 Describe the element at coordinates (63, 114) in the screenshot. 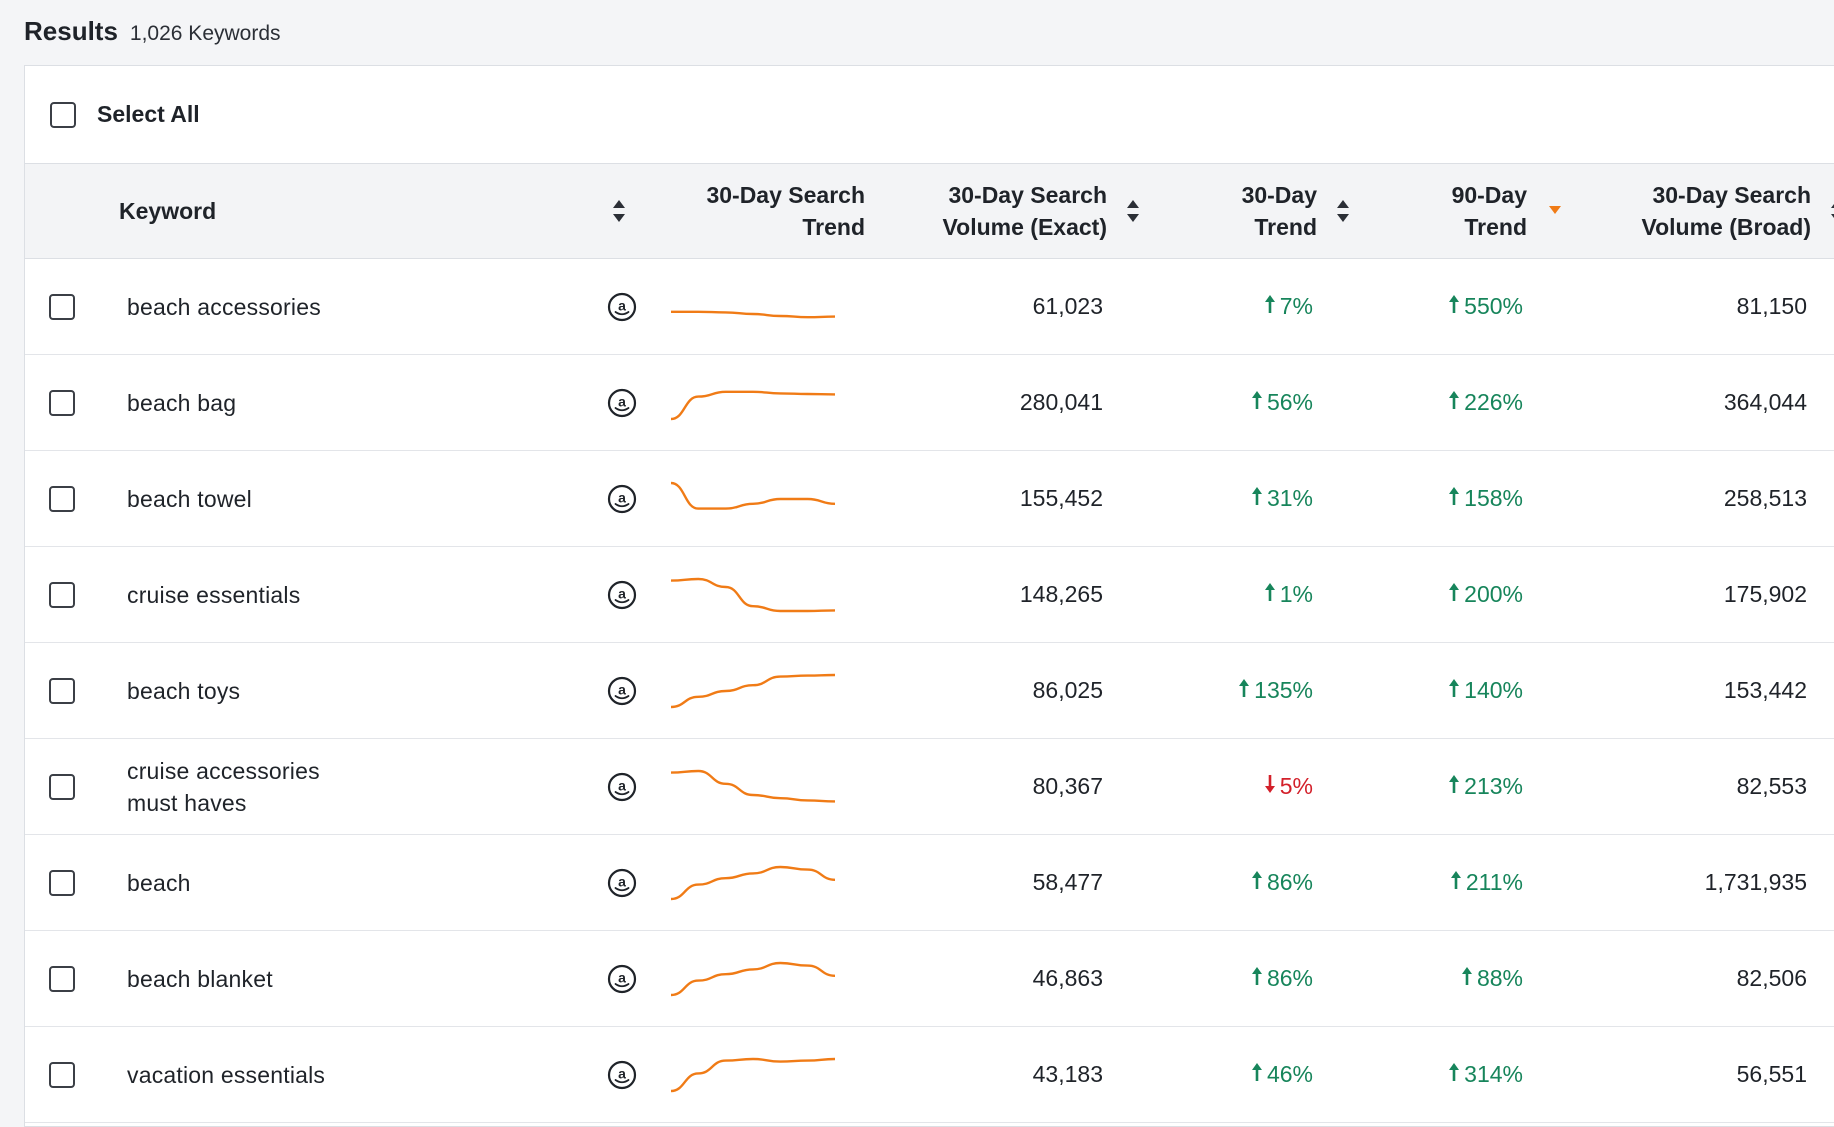

I see `select-all-checkbox` at that location.